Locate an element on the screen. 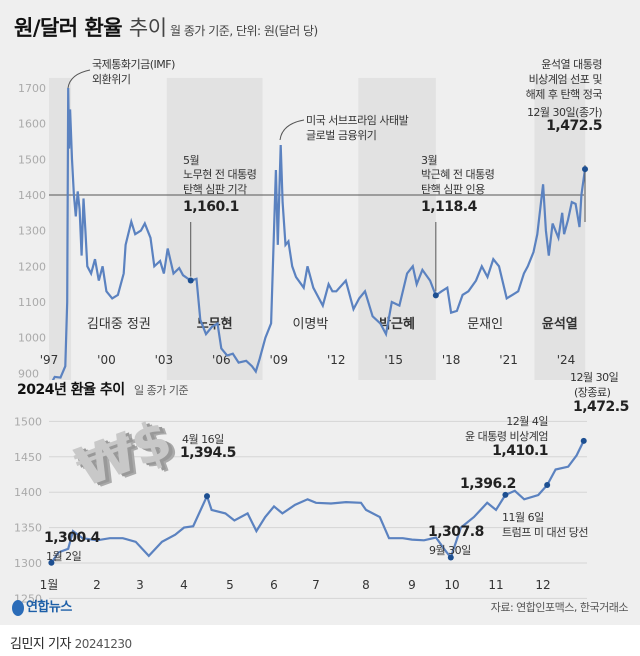  y-tick-label: 1450 is located at coordinates (28, 457).